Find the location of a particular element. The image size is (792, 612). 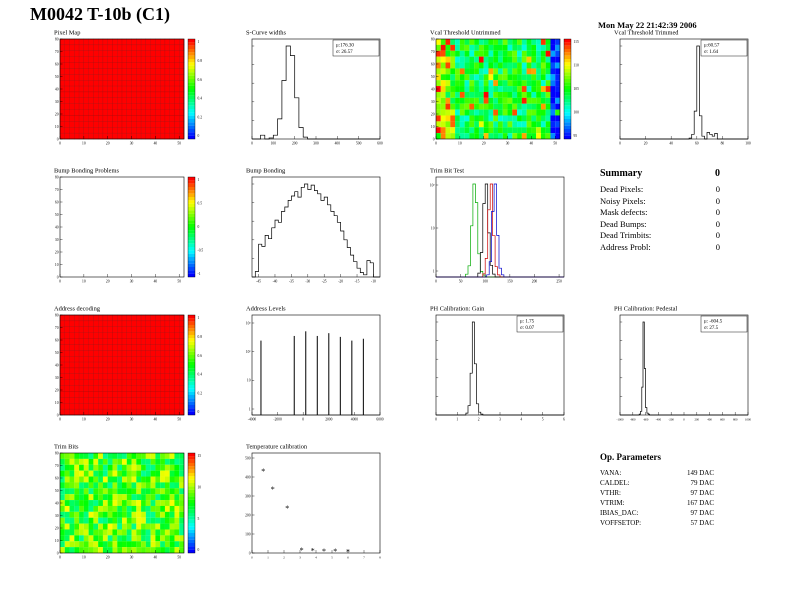

op-parameter-row: VOFFSETOP: 57 DAC is located at coordinates (657, 523).